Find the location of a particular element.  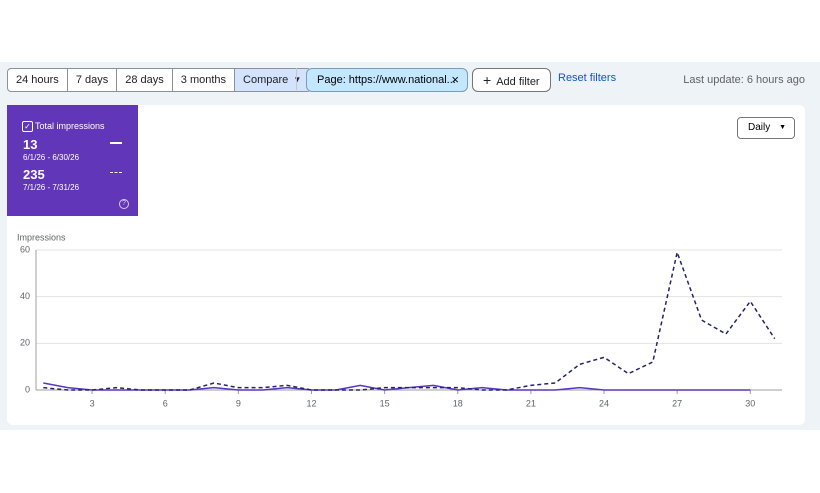

compare-button: Compare ▼ is located at coordinates (273, 80).